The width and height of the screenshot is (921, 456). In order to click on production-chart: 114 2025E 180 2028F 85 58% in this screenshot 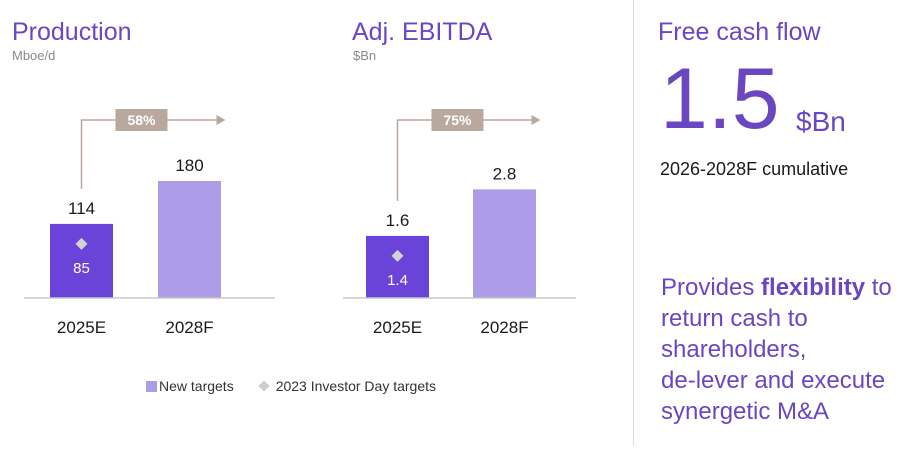, I will do `click(149, 223)`.